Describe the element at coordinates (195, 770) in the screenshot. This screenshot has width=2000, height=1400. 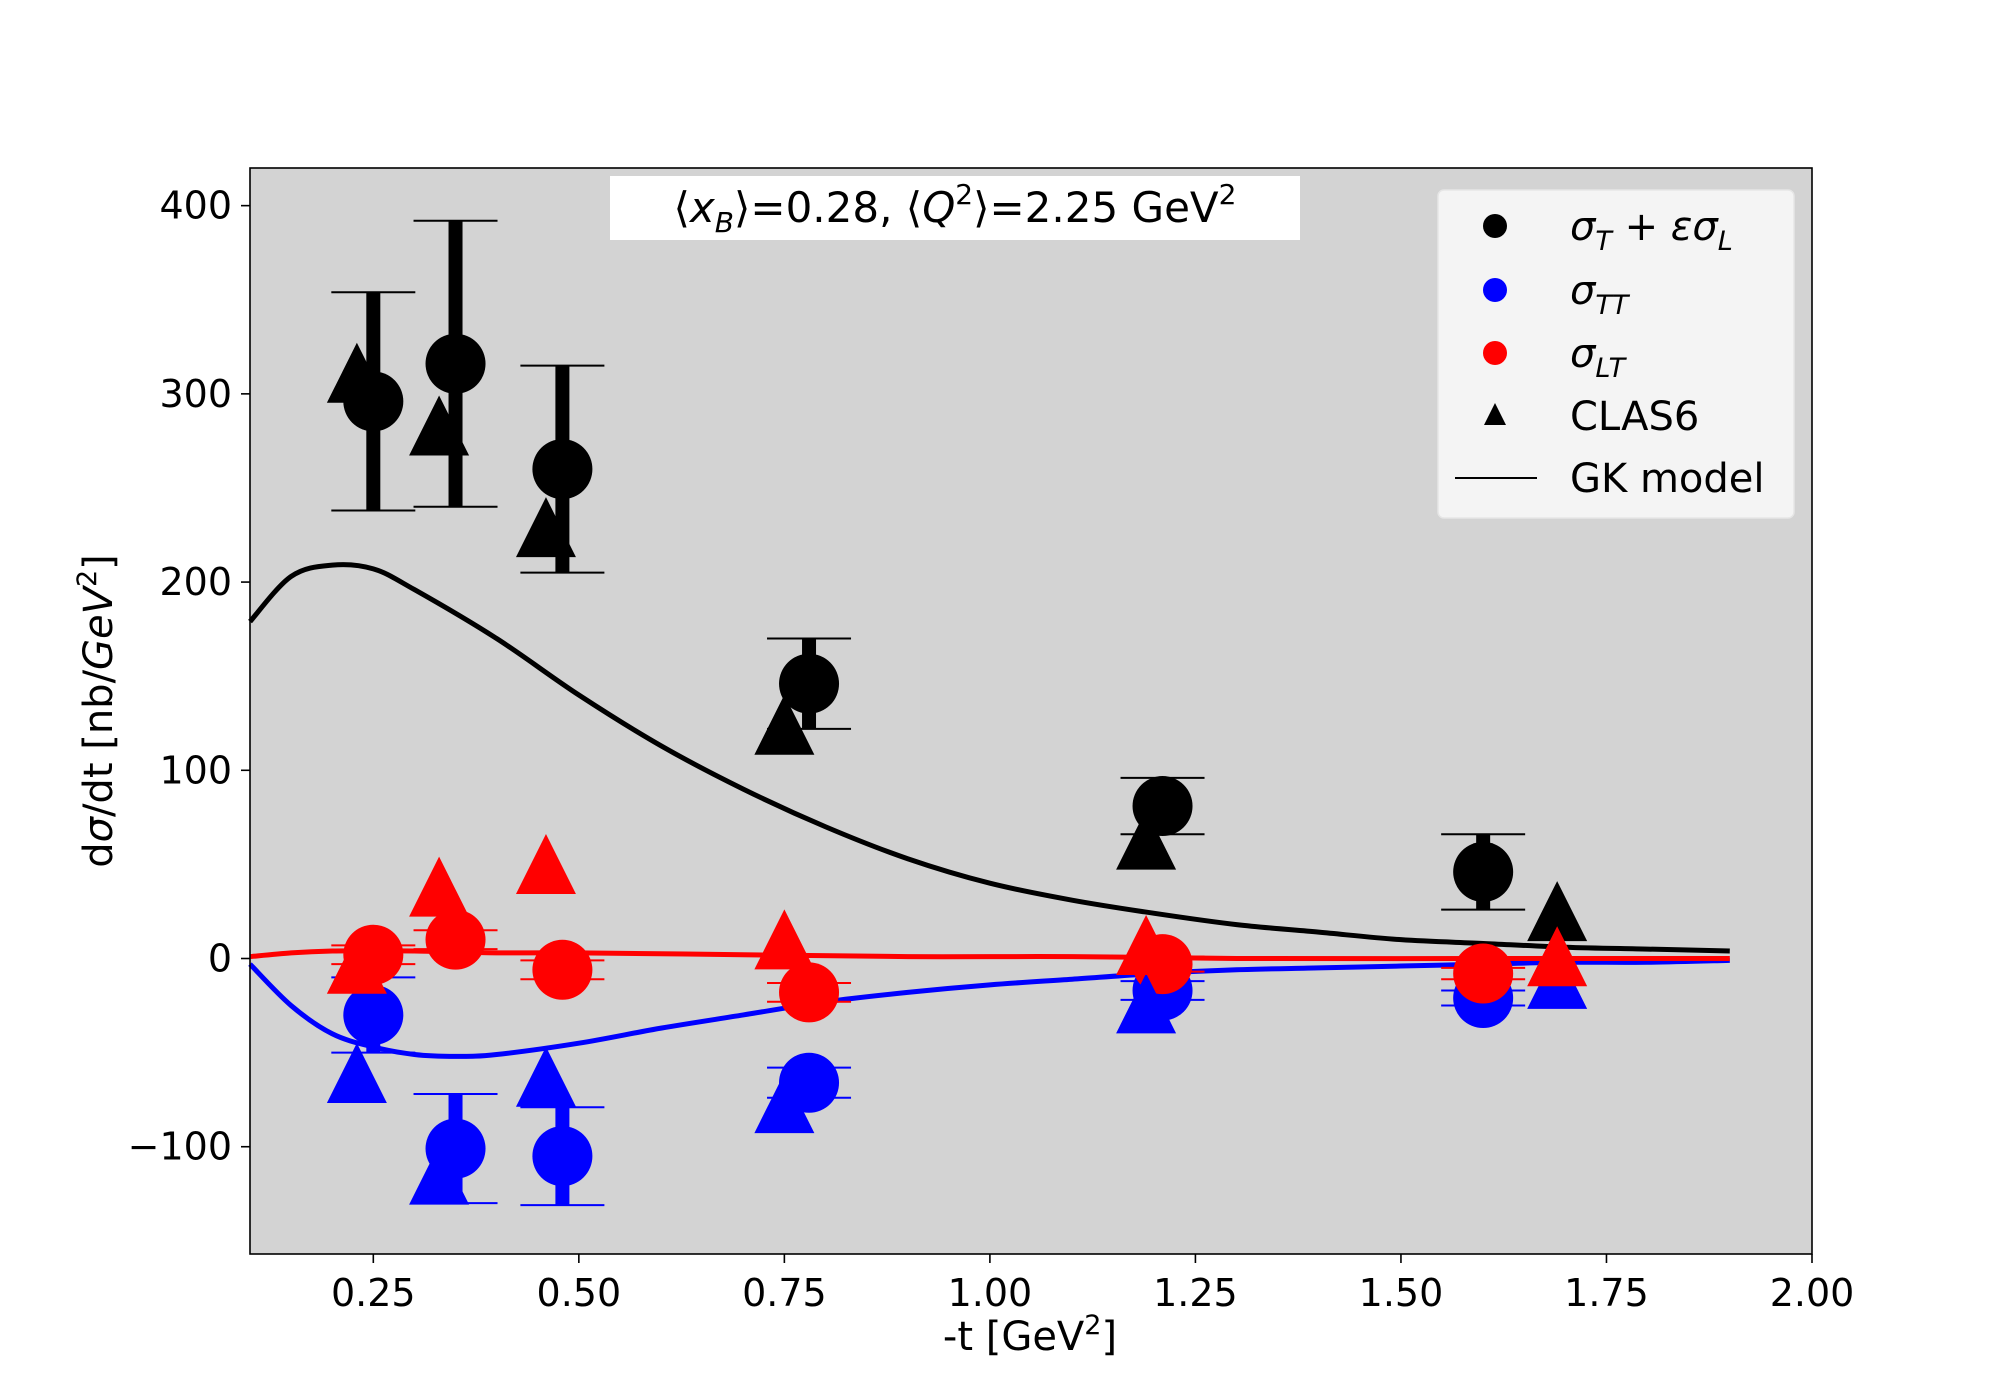
I see `y-tick-label: 100` at that location.